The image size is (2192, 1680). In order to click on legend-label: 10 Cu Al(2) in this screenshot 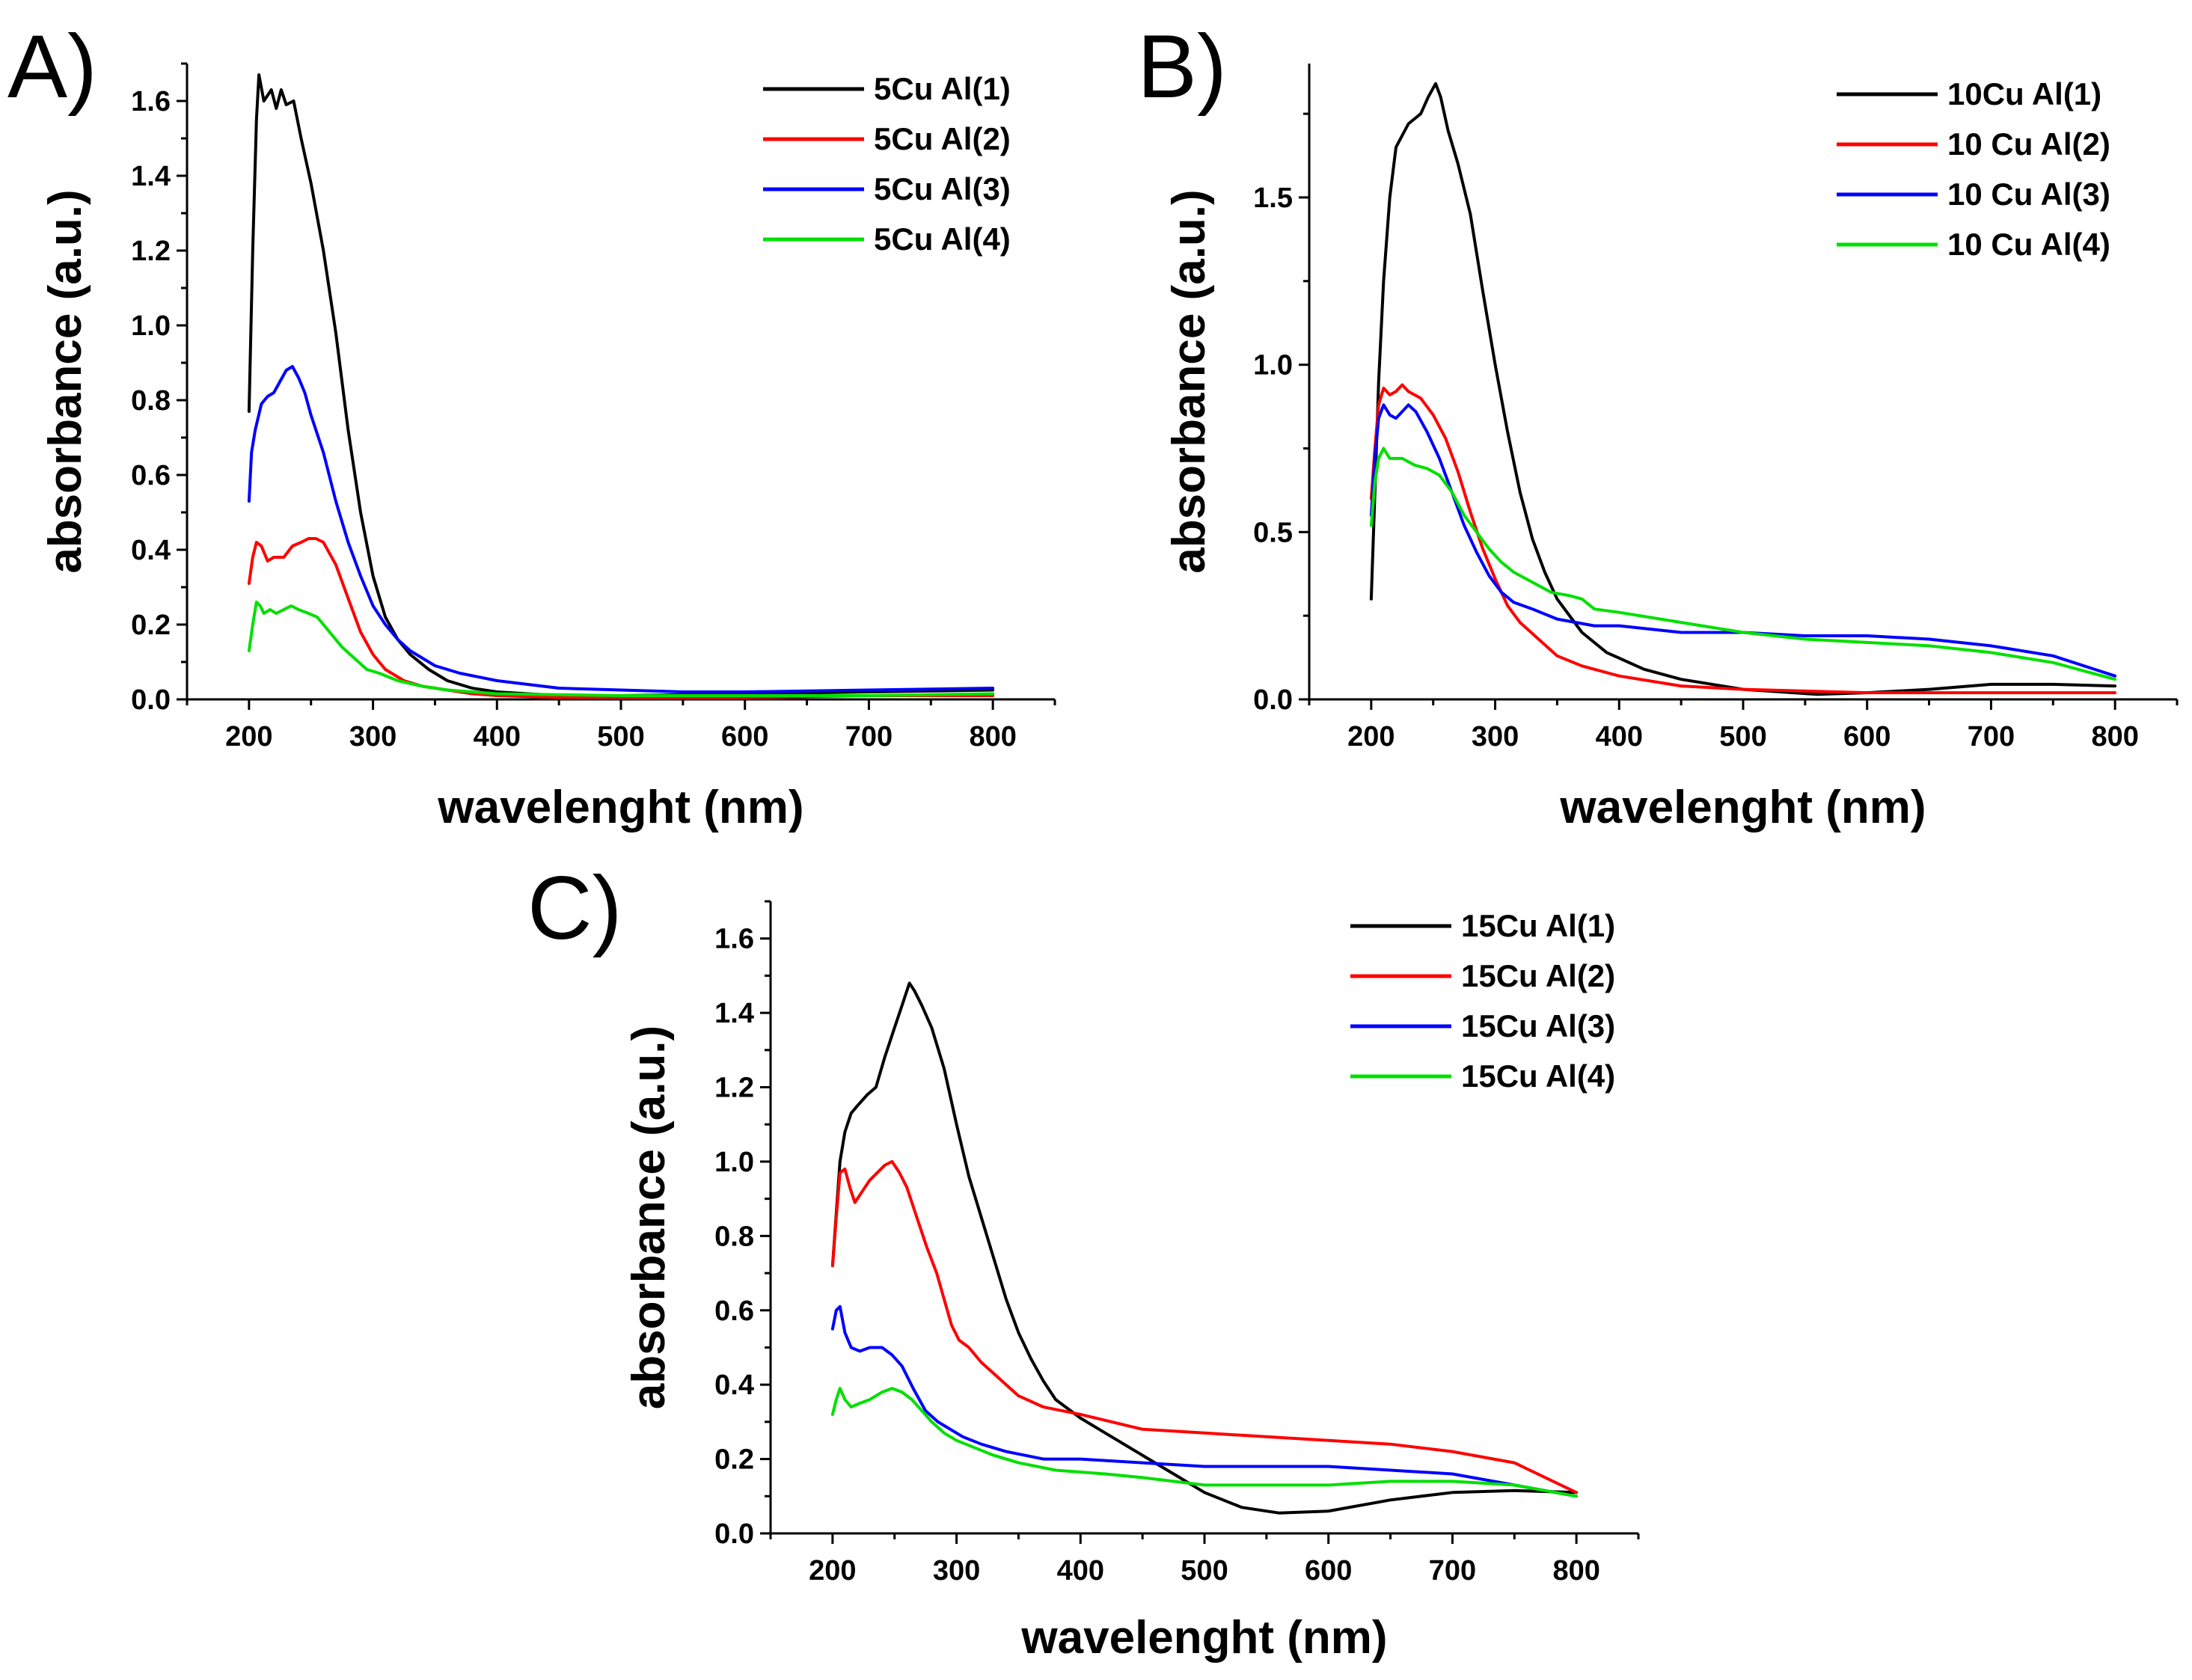, I will do `click(2028, 144)`.